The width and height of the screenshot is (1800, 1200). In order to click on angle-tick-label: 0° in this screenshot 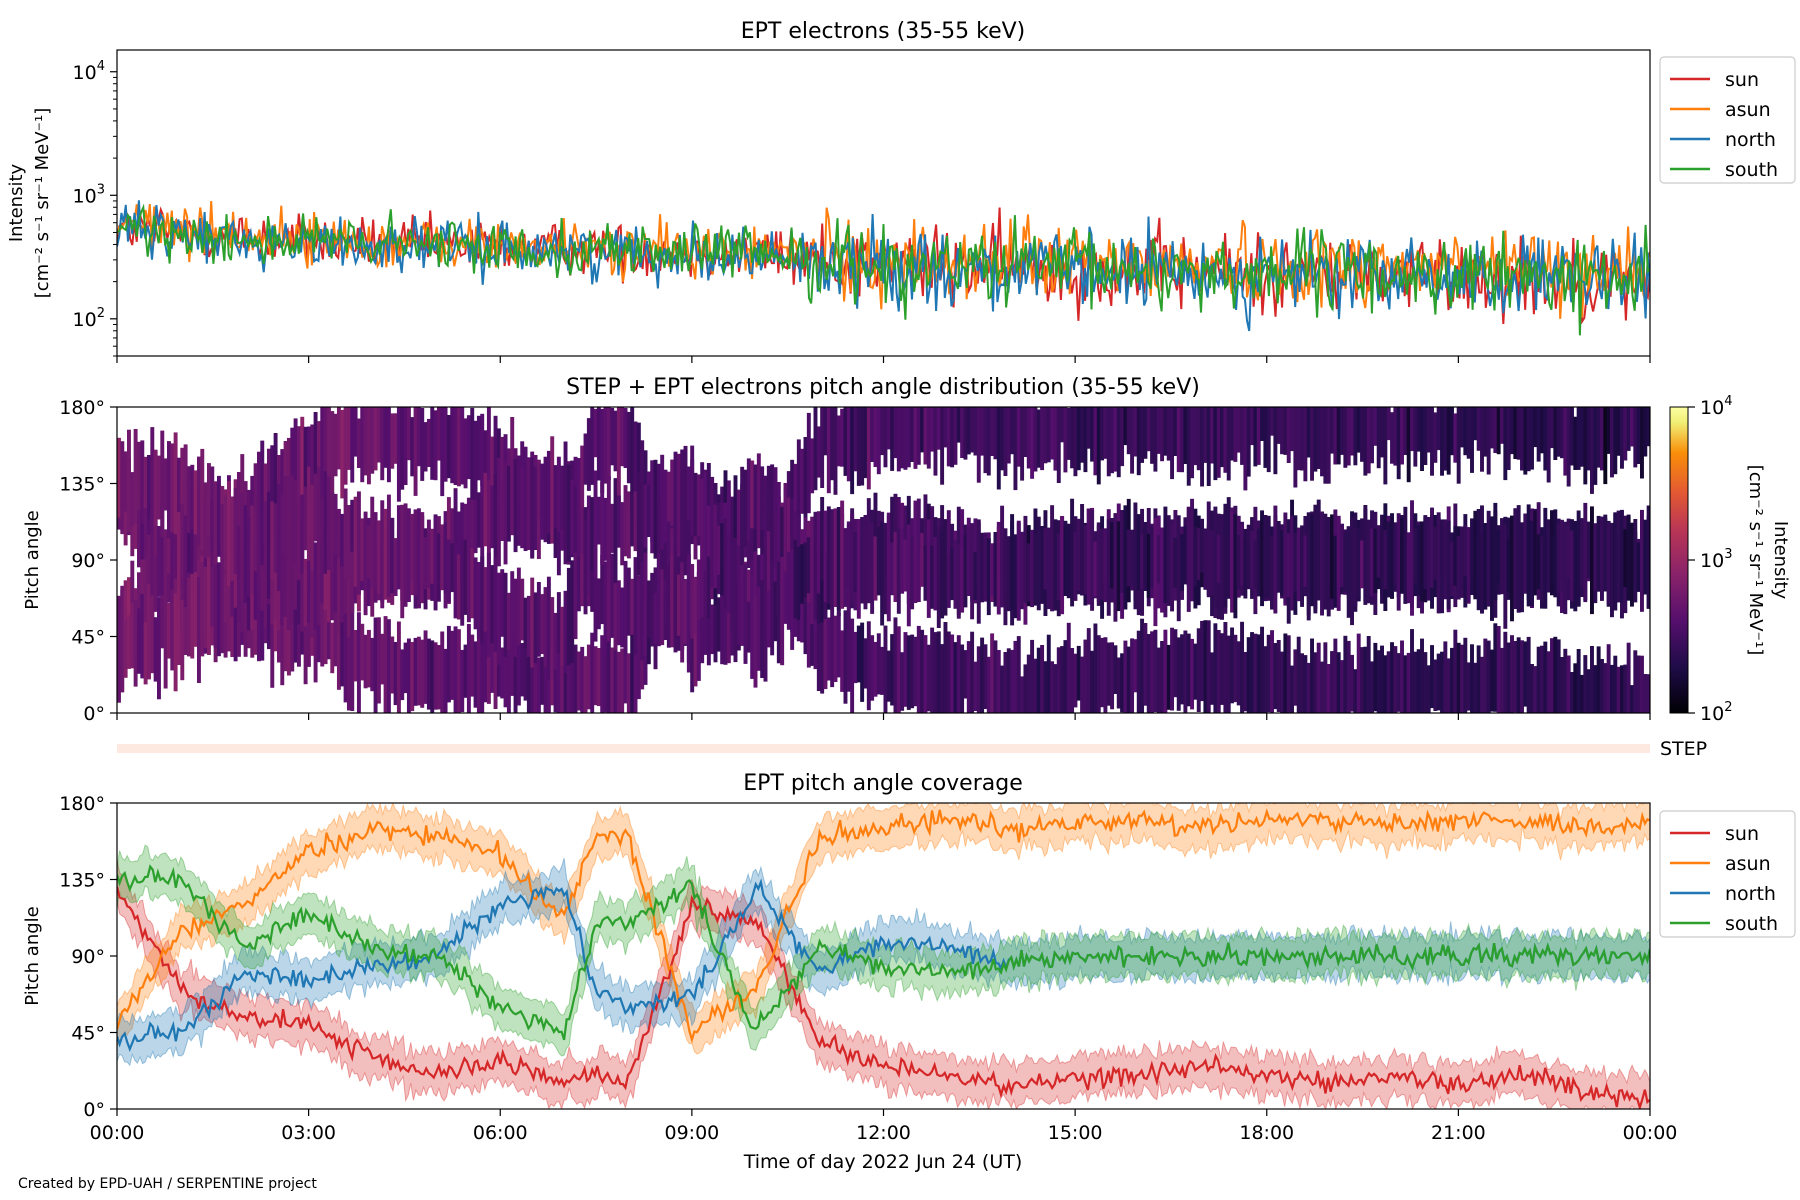, I will do `click(94, 714)`.